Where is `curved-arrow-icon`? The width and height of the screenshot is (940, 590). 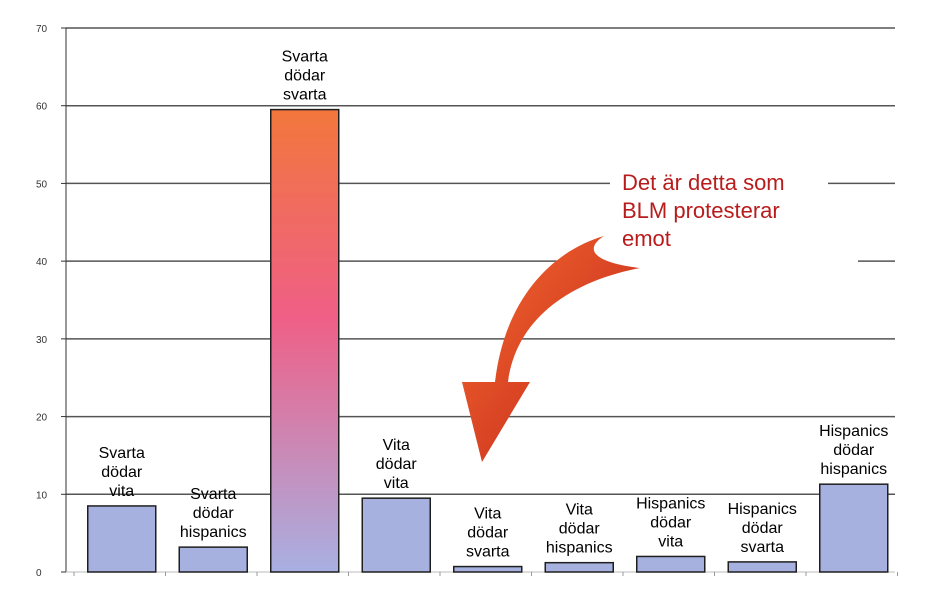 curved-arrow-icon is located at coordinates (551, 349).